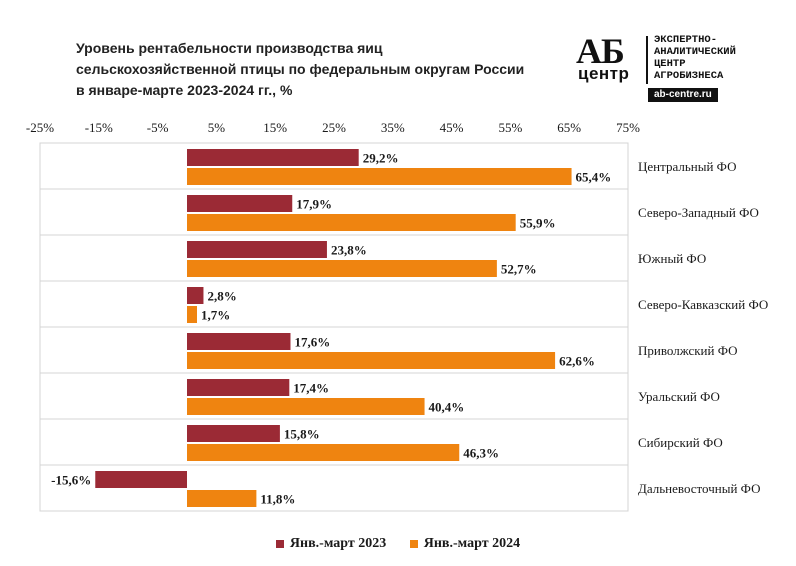 Image resolution: width=796 pixels, height=566 pixels. What do you see at coordinates (577, 361) in the screenshot?
I see `data-label-2024: 62,6%` at bounding box center [577, 361].